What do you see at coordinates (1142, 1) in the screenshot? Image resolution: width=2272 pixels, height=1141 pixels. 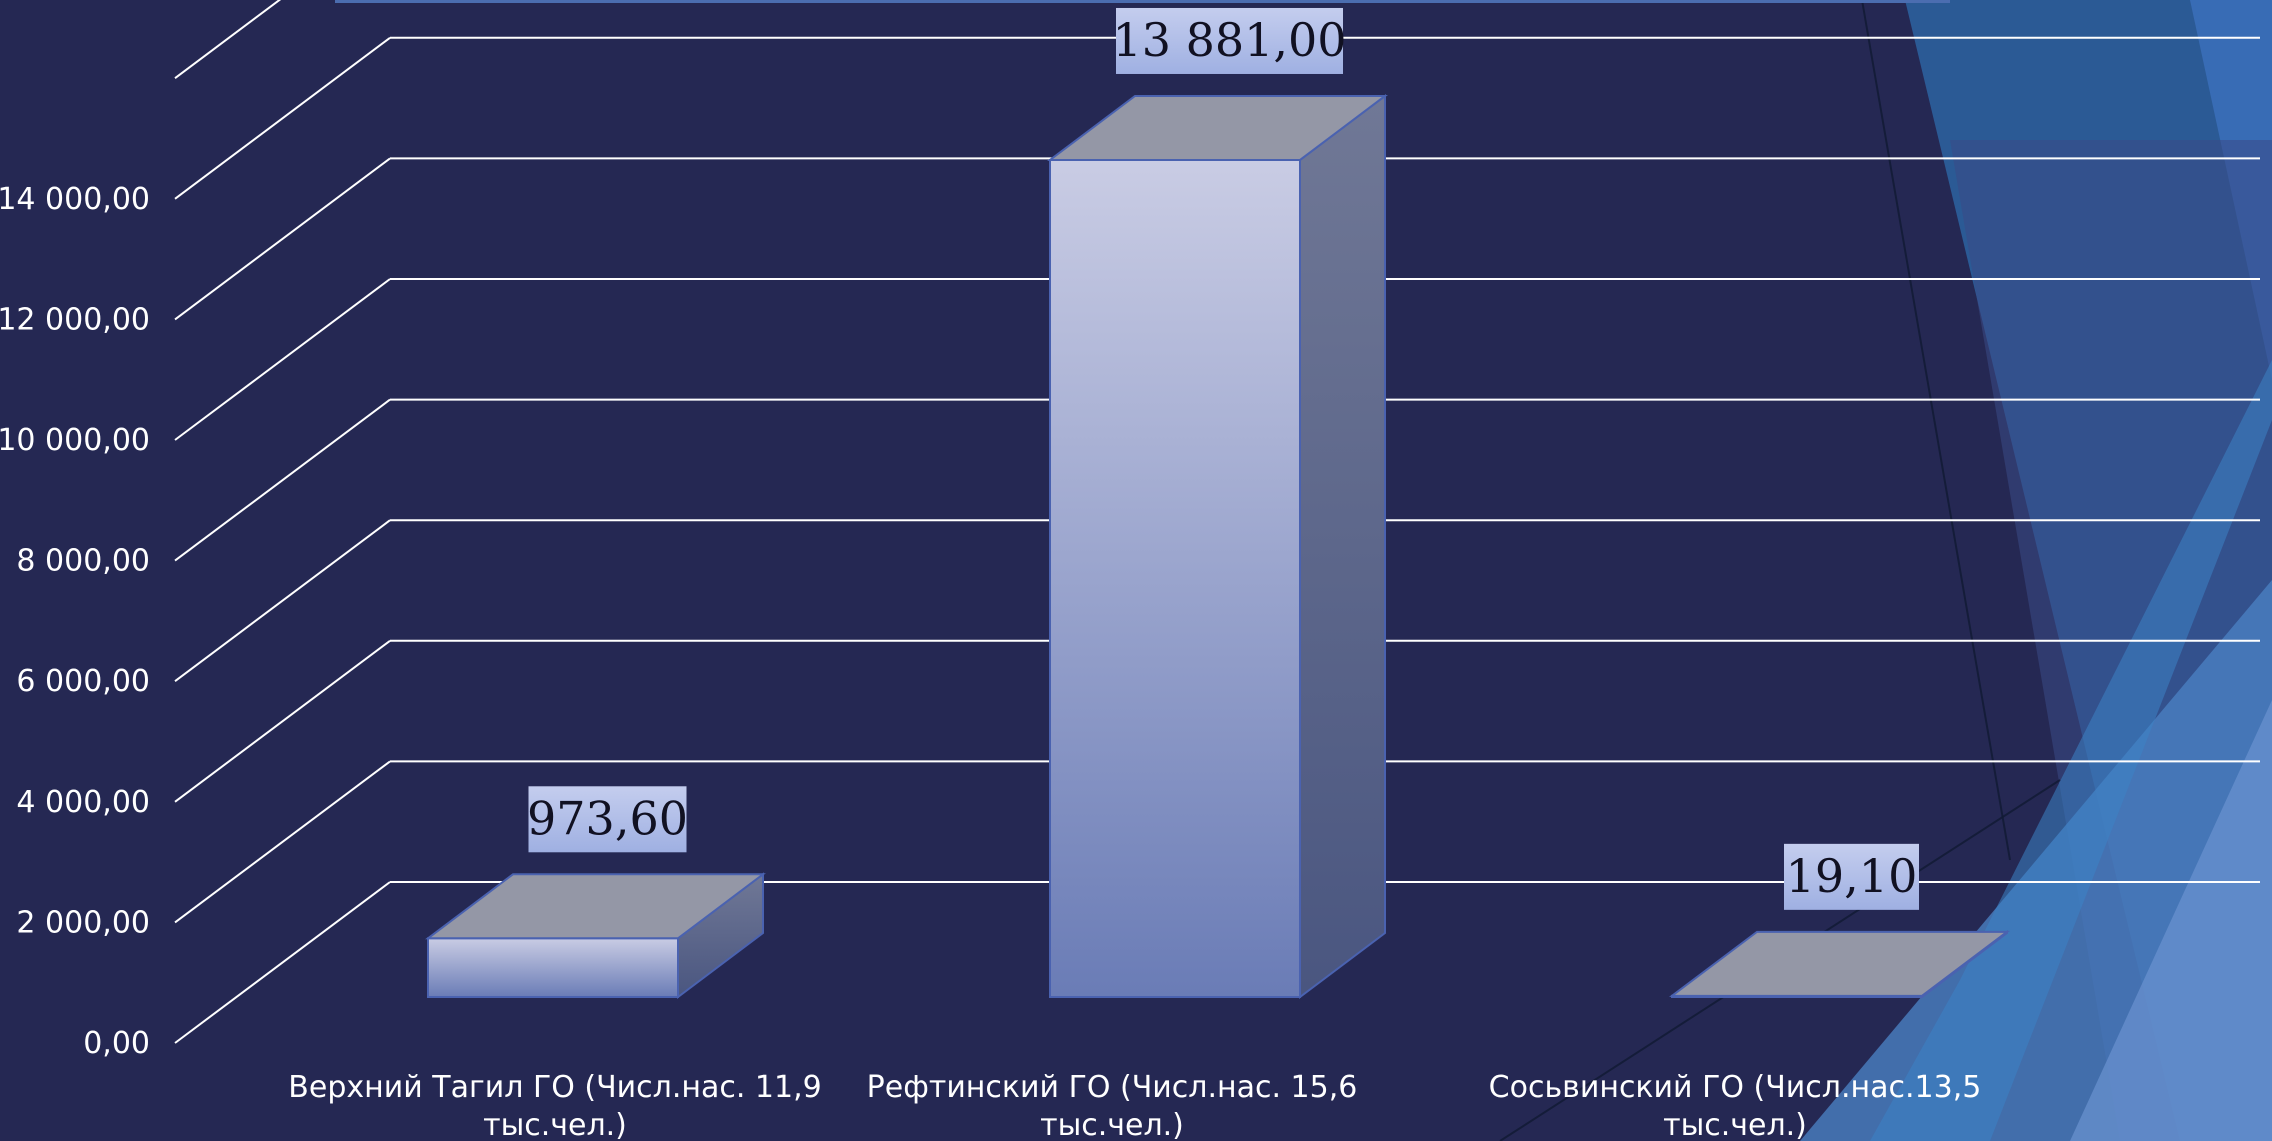 I see `title-area-edge` at bounding box center [1142, 1].